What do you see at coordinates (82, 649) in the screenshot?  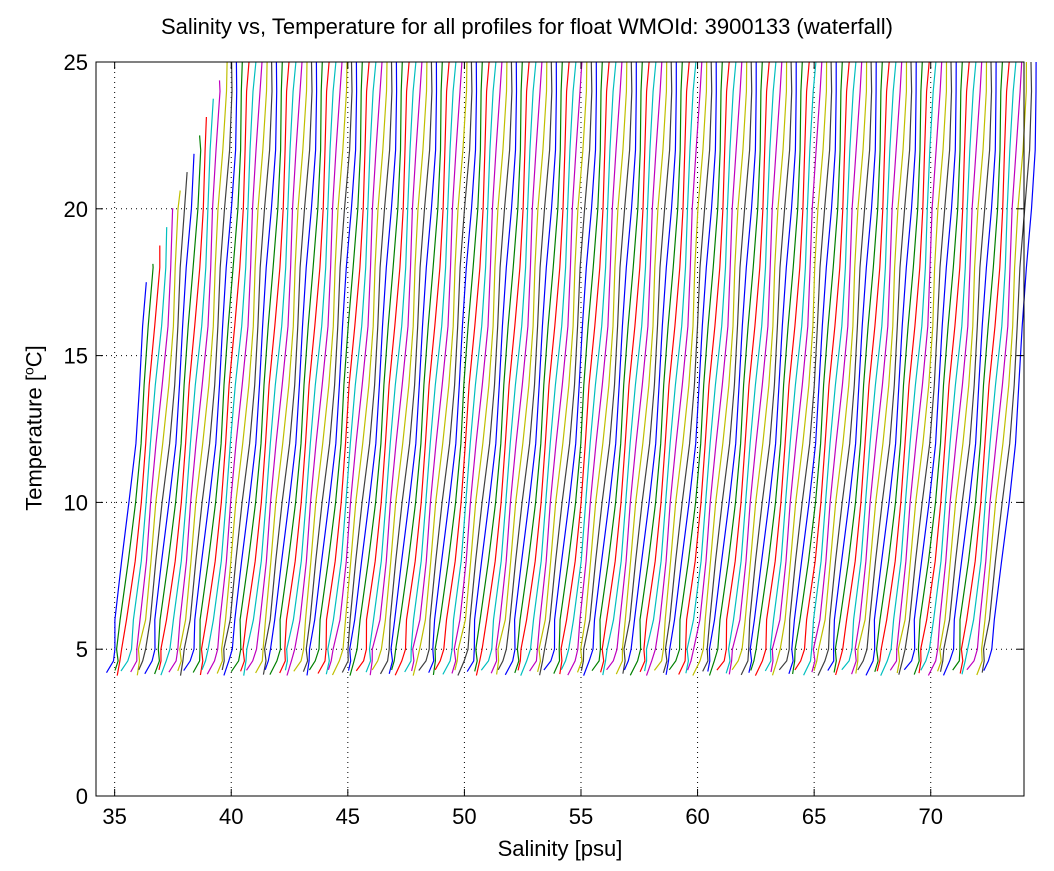 I see `y-tick-label: 5` at bounding box center [82, 649].